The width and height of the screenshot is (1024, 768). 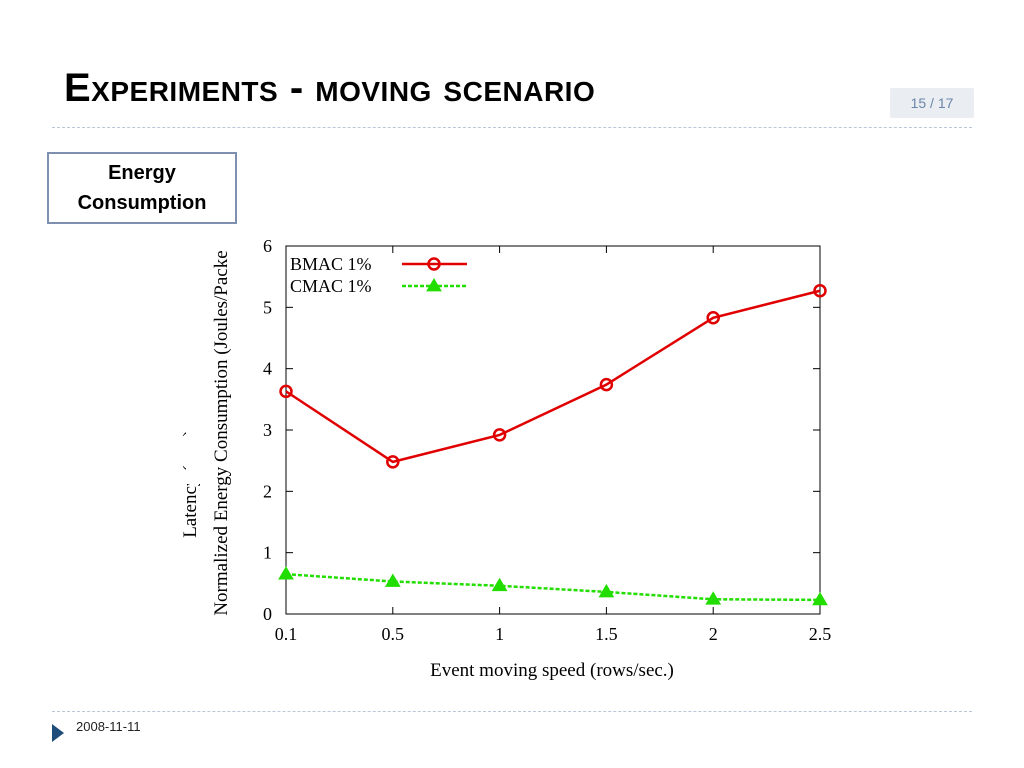 What do you see at coordinates (512, 711) in the screenshot?
I see `footer-divider` at bounding box center [512, 711].